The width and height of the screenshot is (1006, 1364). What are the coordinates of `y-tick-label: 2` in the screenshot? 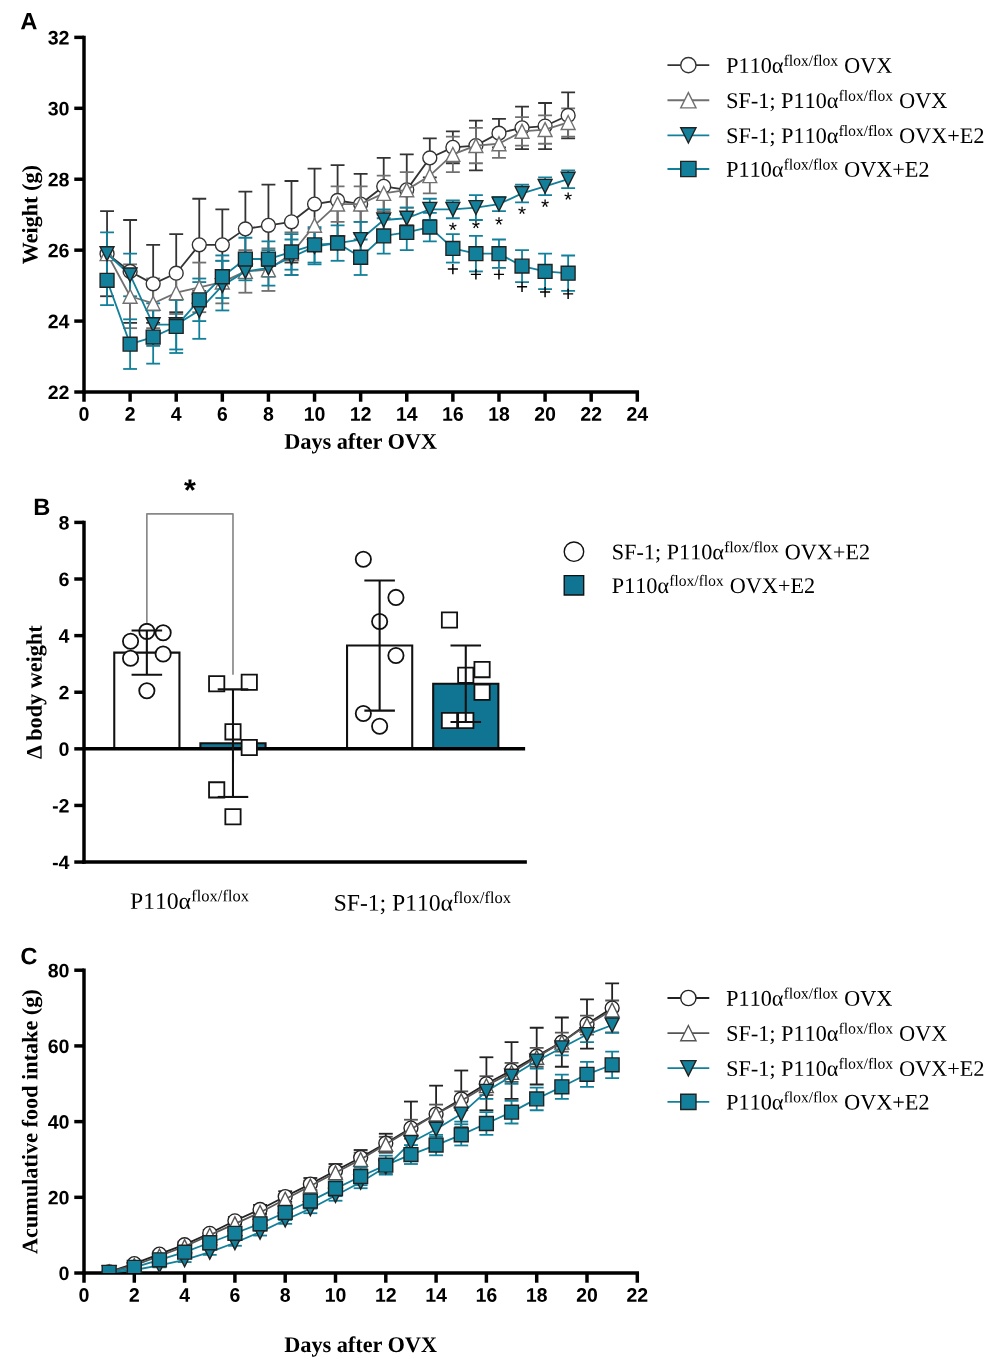 It's located at (64, 692).